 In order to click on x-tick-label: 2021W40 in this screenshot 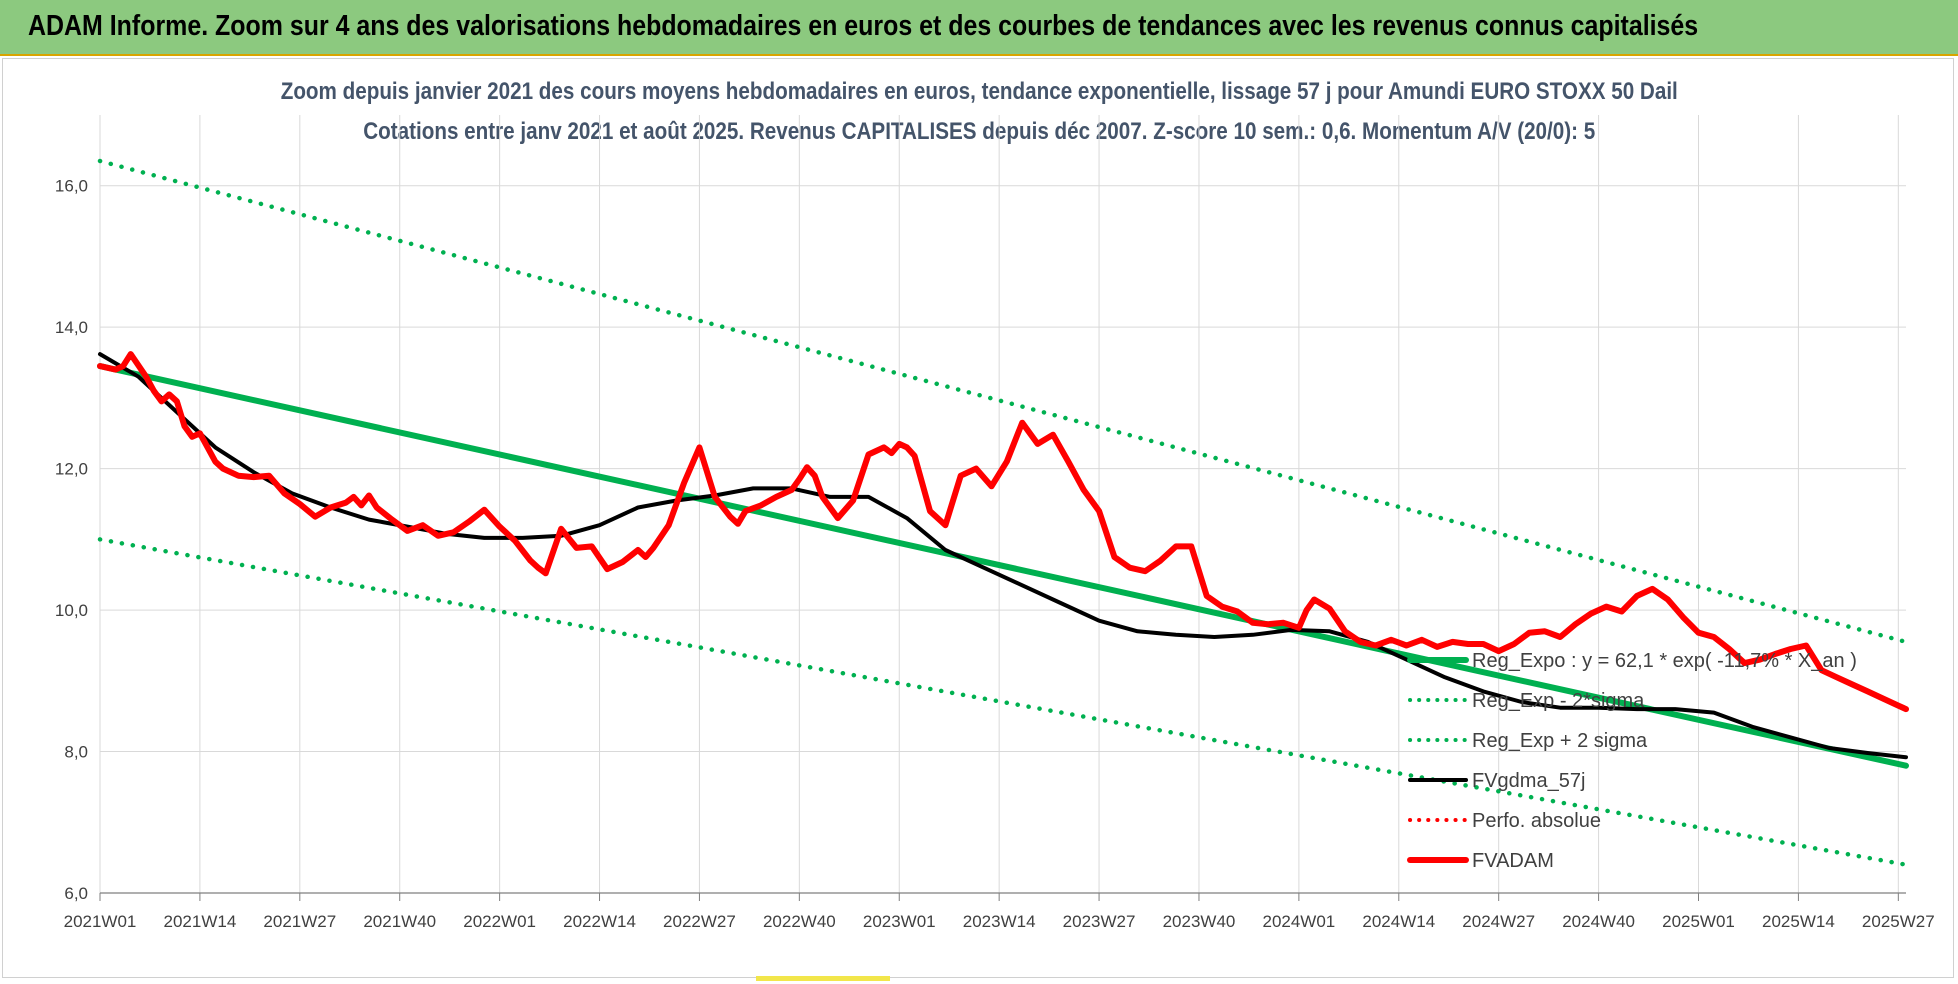, I will do `click(399, 921)`.